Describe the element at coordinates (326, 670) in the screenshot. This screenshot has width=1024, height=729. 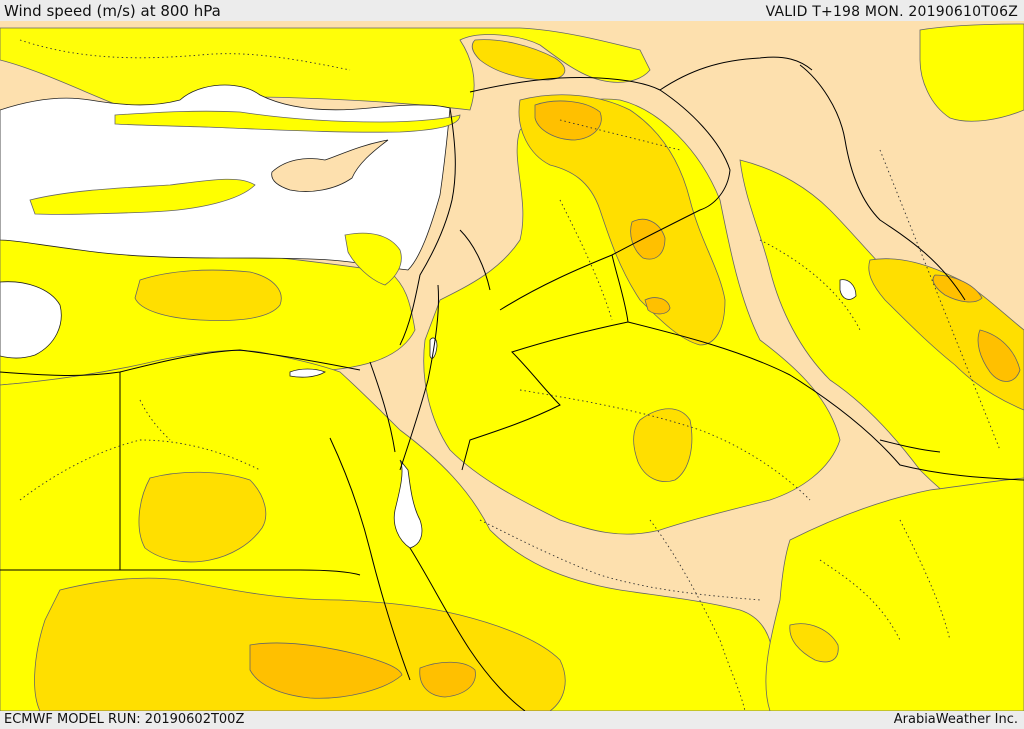
I see `very-high-cell-sudan` at that location.